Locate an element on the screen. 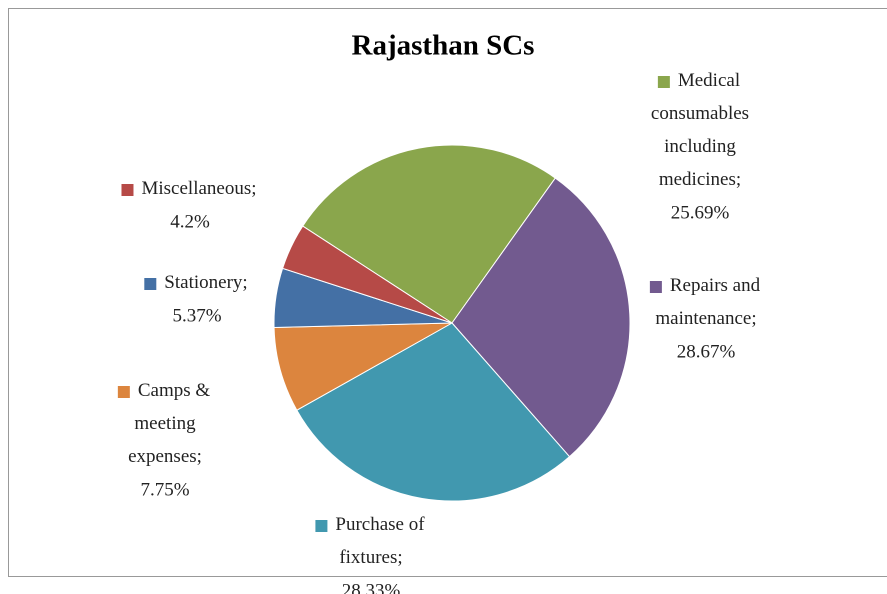 The height and width of the screenshot is (594, 887). category-label: Stationery; is located at coordinates (205, 282).